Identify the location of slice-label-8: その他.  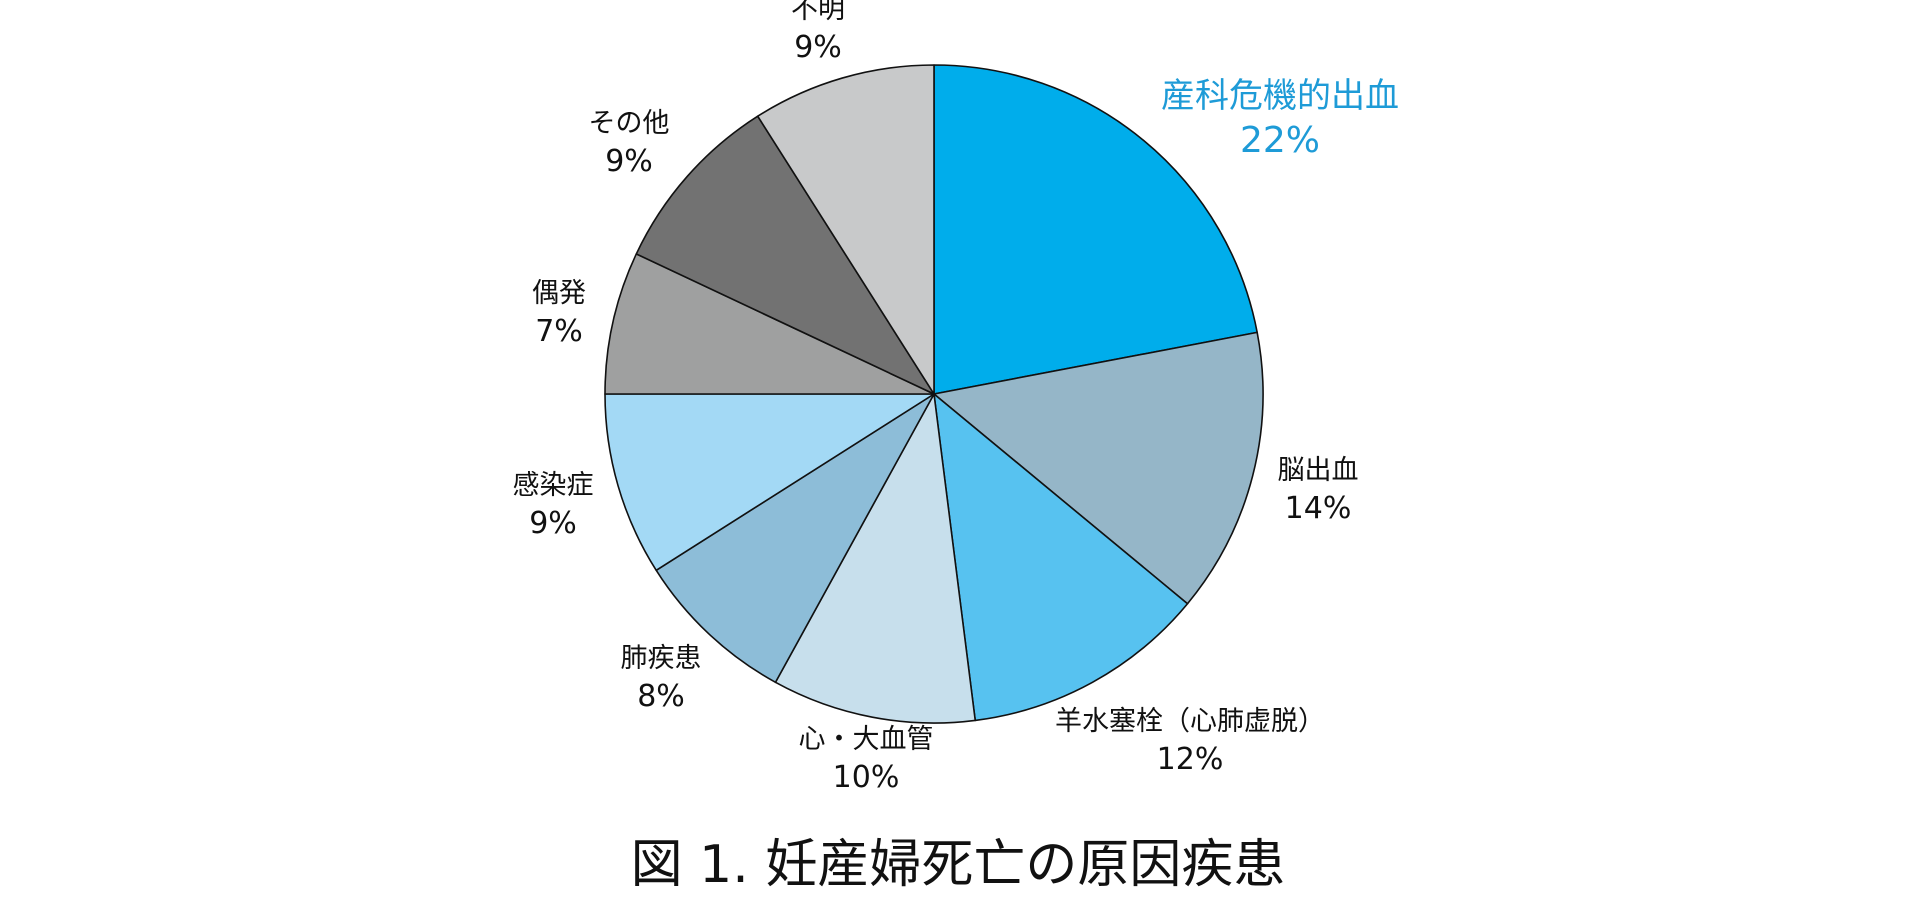
(629, 123).